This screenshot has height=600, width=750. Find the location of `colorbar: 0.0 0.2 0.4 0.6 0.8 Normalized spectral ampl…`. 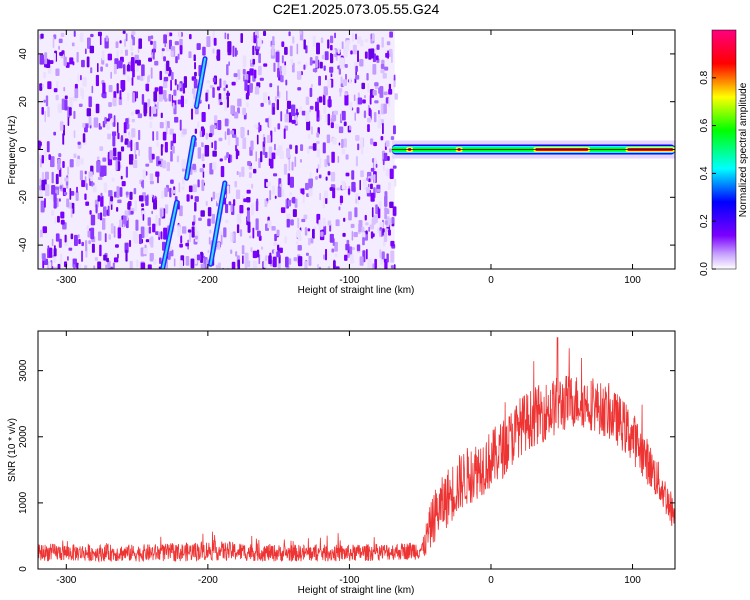

colorbar: 0.0 0.2 0.4 0.6 0.8 Normalized spectral ampl… is located at coordinates (724, 152).